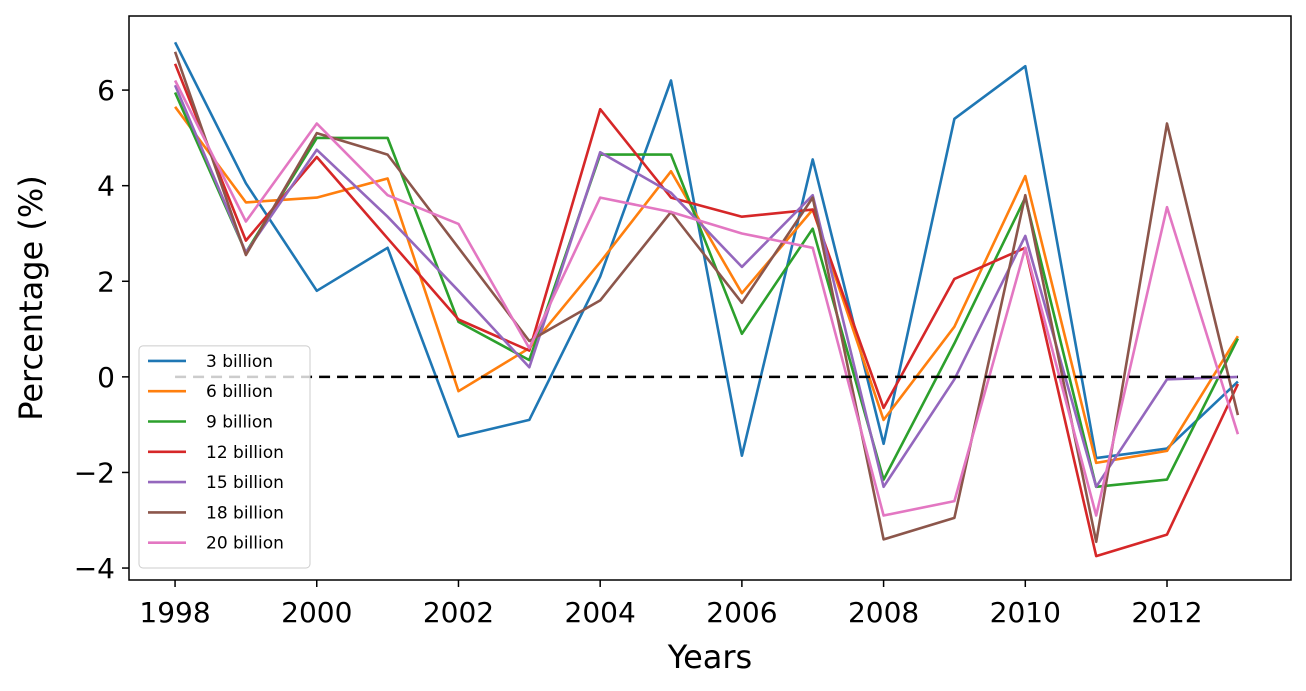 The height and width of the screenshot is (691, 1306). I want to click on x-tick-label: 2002, so click(458, 612).